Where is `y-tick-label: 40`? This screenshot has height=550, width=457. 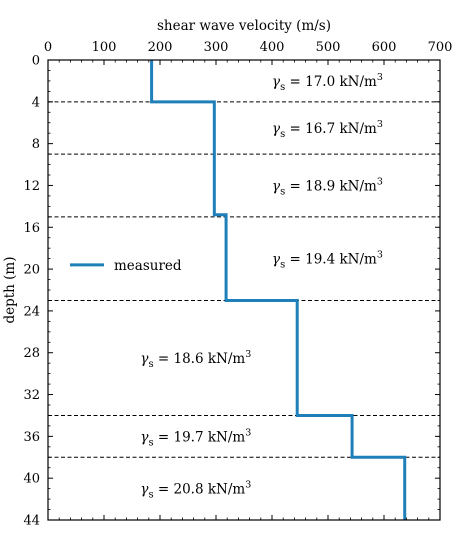
y-tick-label: 40 is located at coordinates (31, 479).